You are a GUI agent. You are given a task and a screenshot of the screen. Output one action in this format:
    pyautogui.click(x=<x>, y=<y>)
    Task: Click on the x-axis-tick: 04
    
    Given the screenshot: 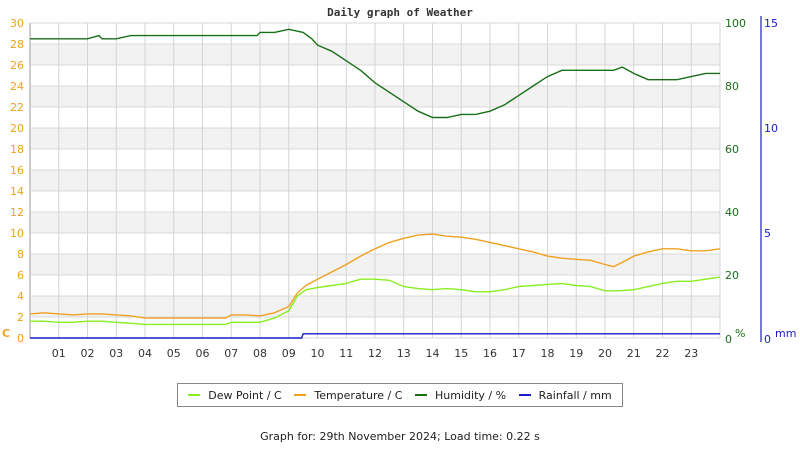 What is the action you would take?
    pyautogui.click(x=145, y=353)
    